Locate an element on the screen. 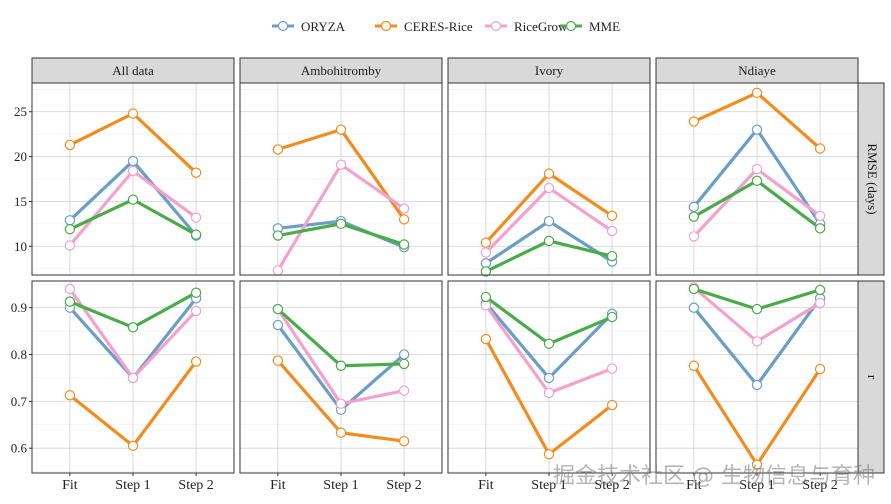  facet-strip-label: Ndiaye is located at coordinates (757, 70).